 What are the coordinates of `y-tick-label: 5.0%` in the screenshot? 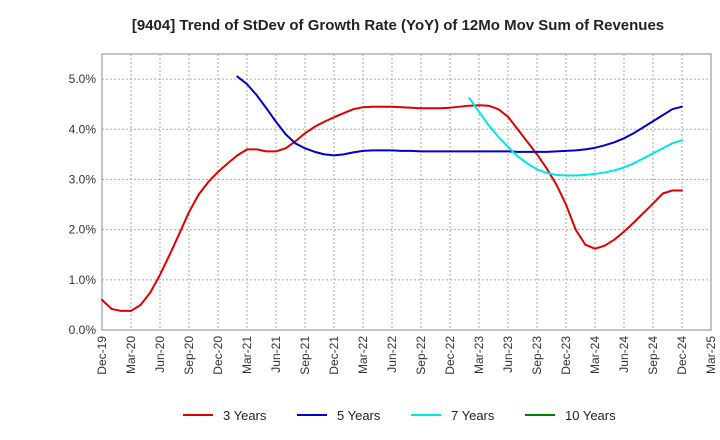 It's located at (83, 79).